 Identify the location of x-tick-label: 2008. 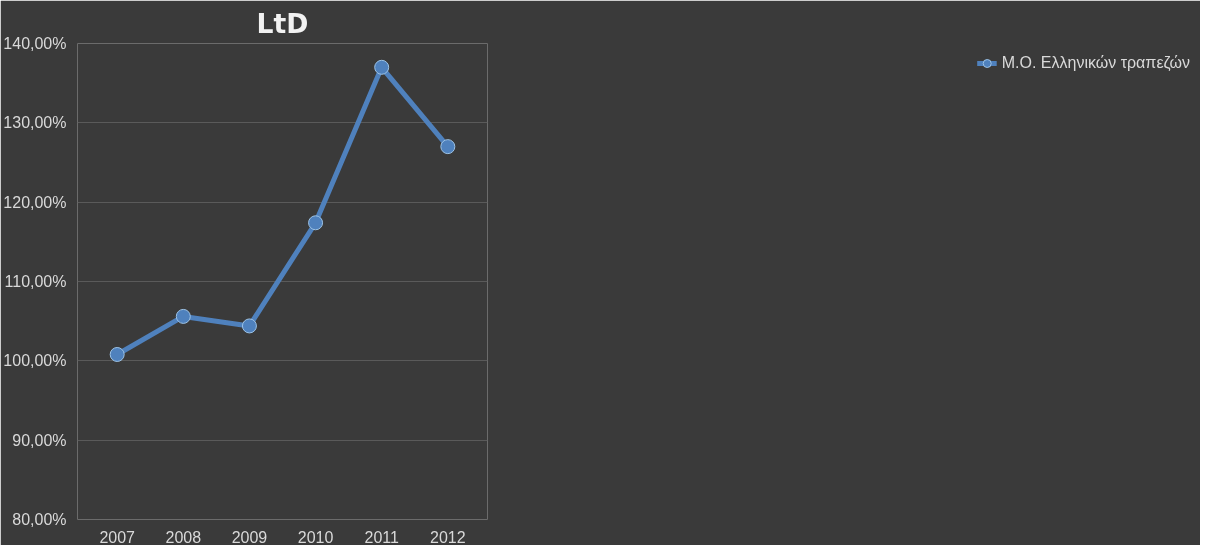
(183, 537).